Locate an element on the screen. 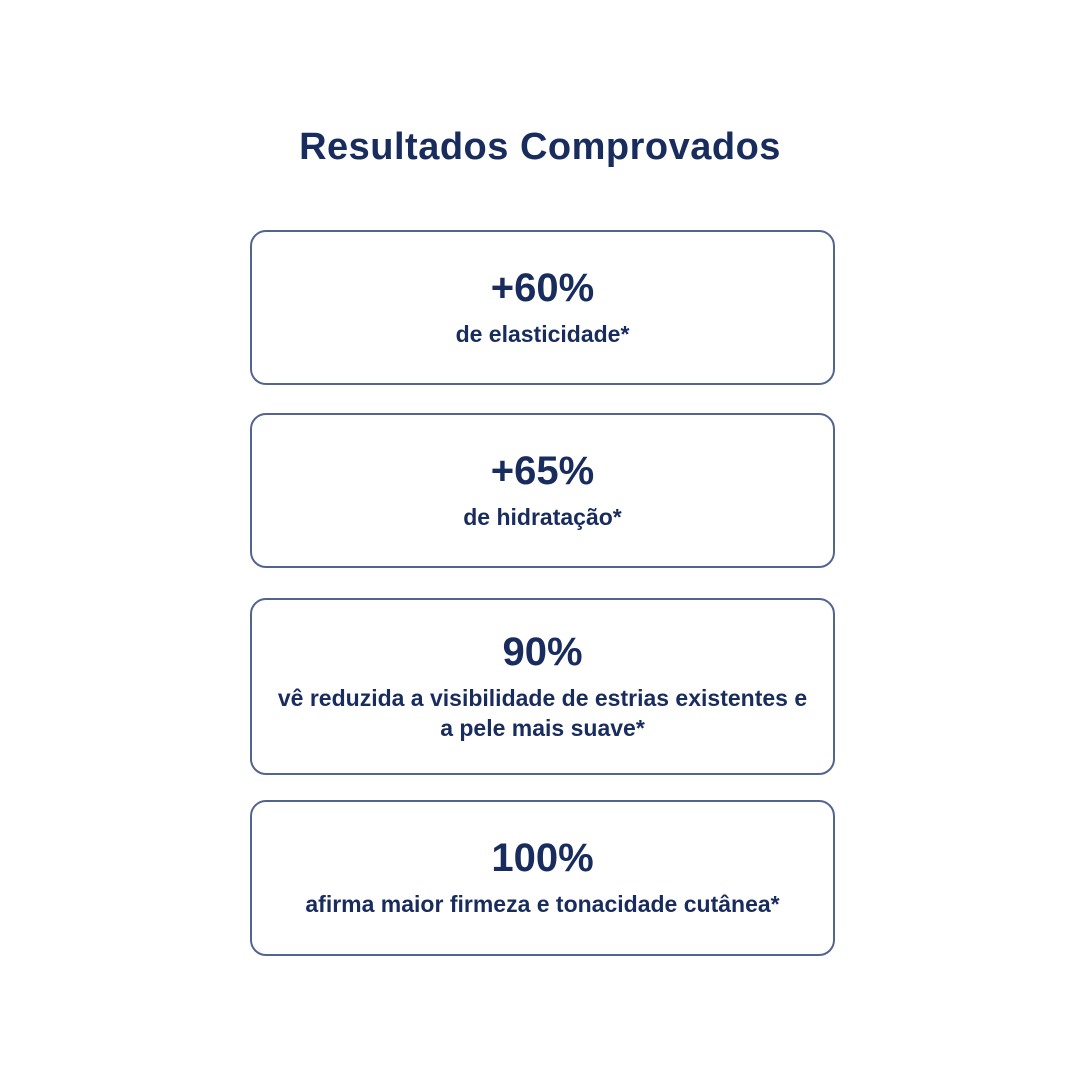 The height and width of the screenshot is (1080, 1080). stat-description: de hidratação* is located at coordinates (542, 516).